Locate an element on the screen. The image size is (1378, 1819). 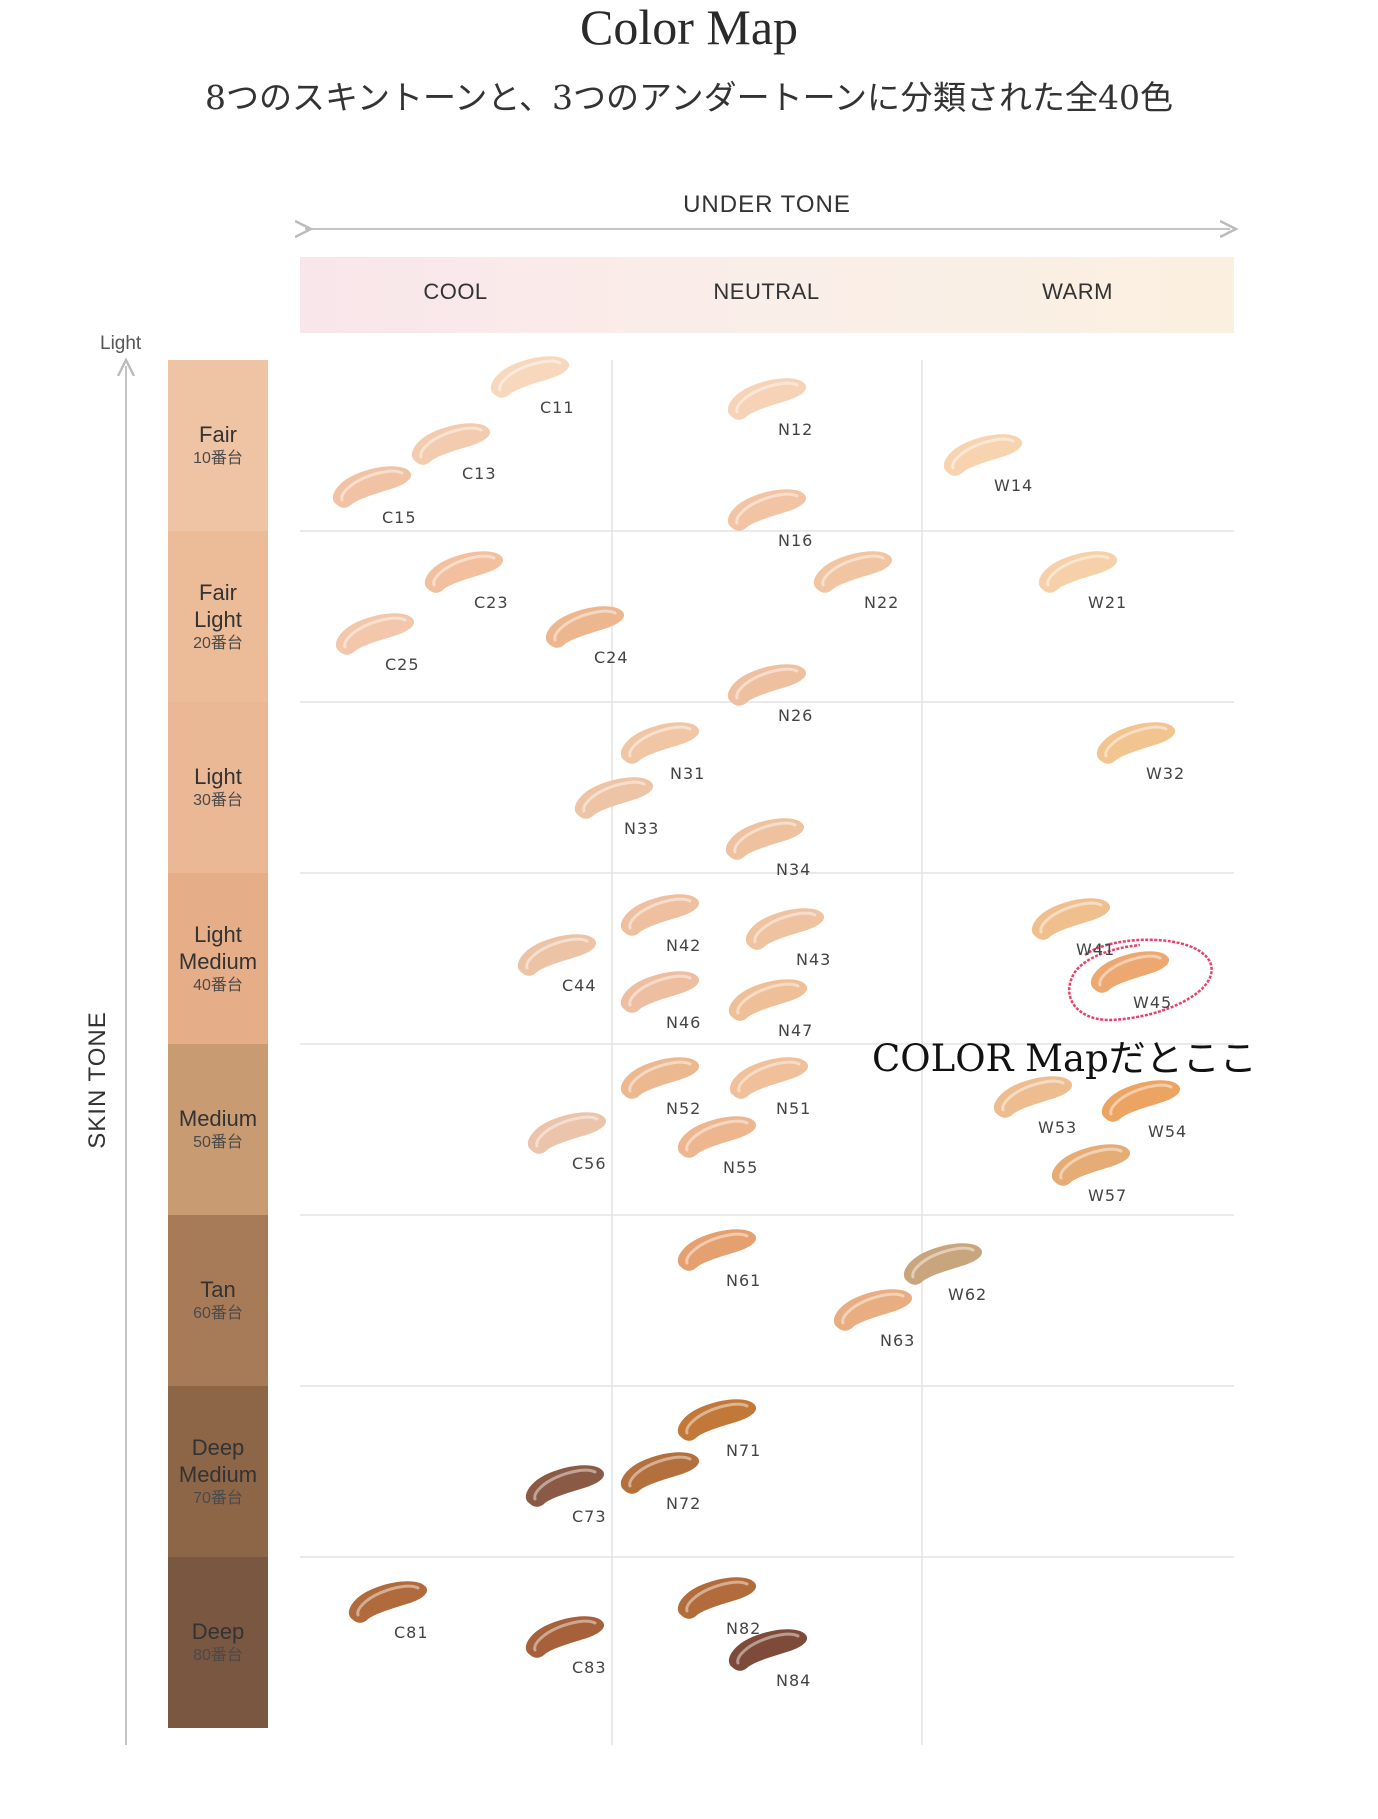
shade-label: W14 is located at coordinates (1014, 485).